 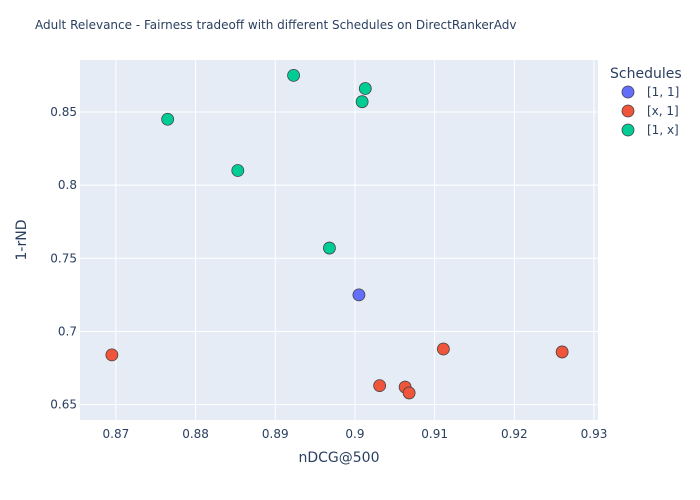 What do you see at coordinates (646, 74) in the screenshot?
I see `legend-title: Schedules` at bounding box center [646, 74].